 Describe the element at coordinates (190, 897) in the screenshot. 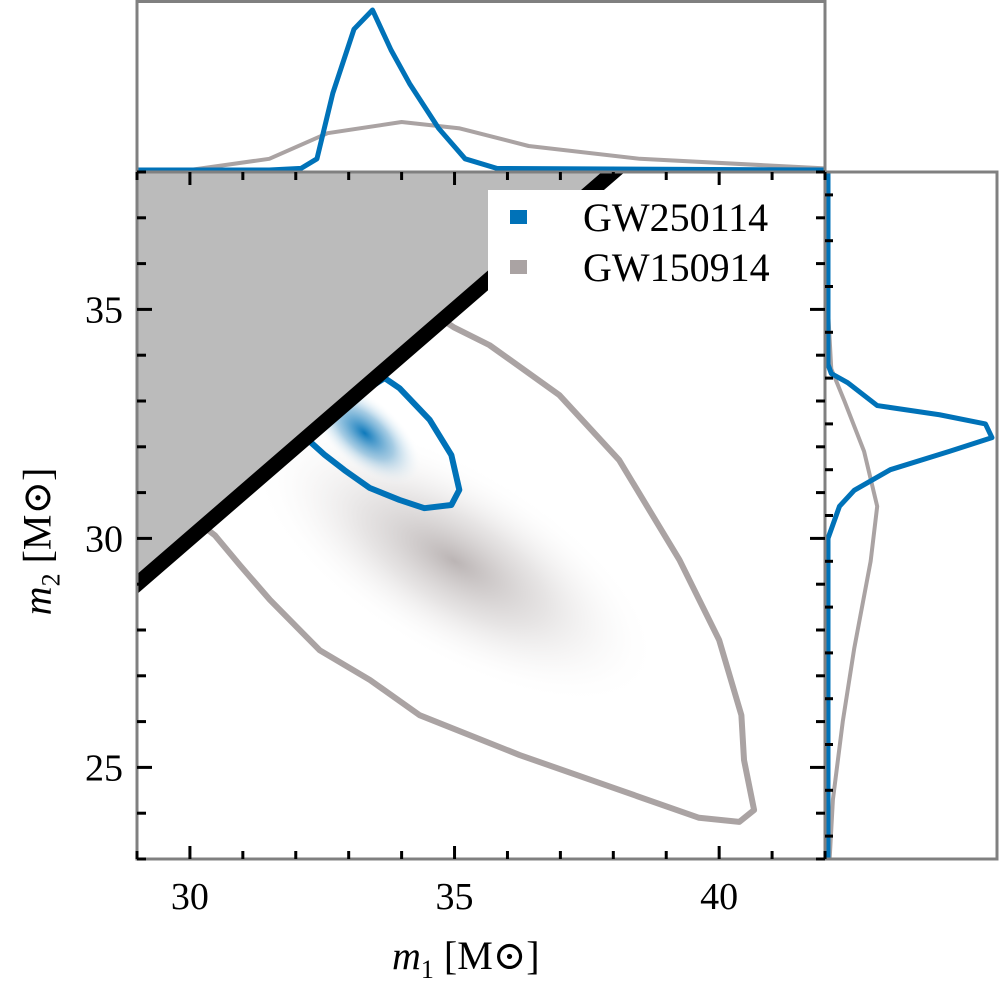

I see `x-tick-label: 30` at that location.